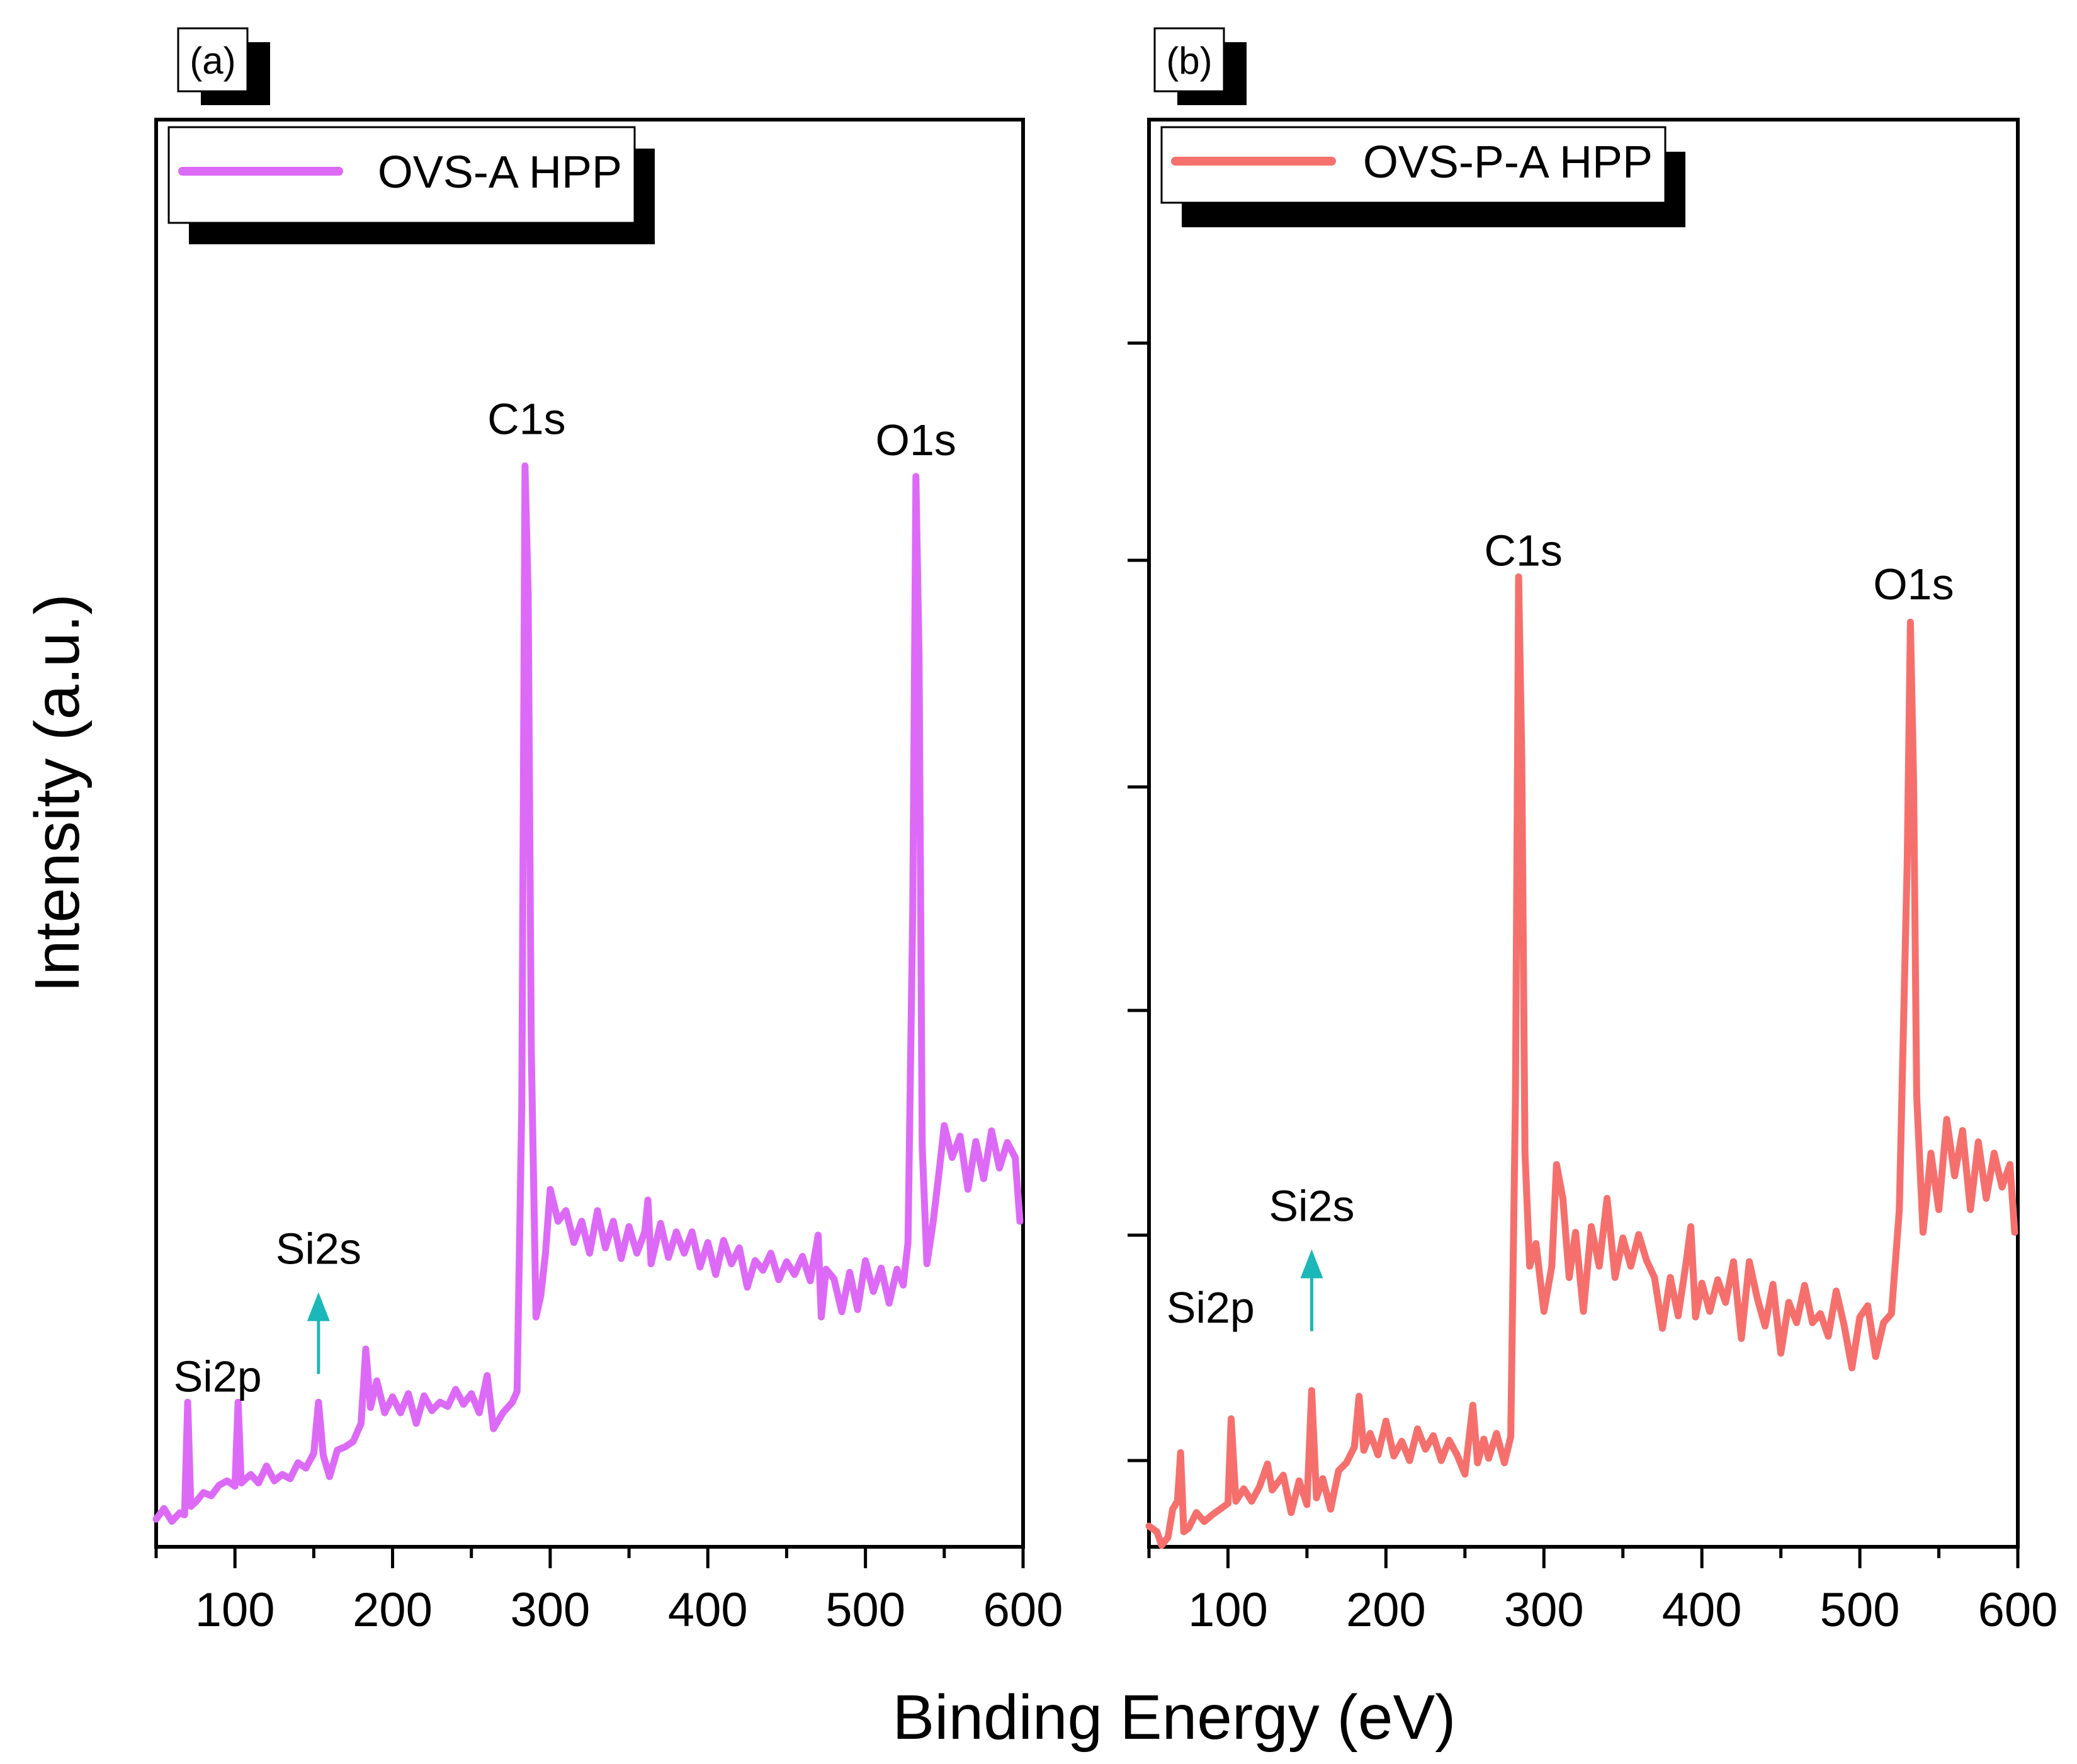 This screenshot has height=1764, width=2077. I want to click on panel-b-peak-label-c1s: C1s, so click(1523, 550).